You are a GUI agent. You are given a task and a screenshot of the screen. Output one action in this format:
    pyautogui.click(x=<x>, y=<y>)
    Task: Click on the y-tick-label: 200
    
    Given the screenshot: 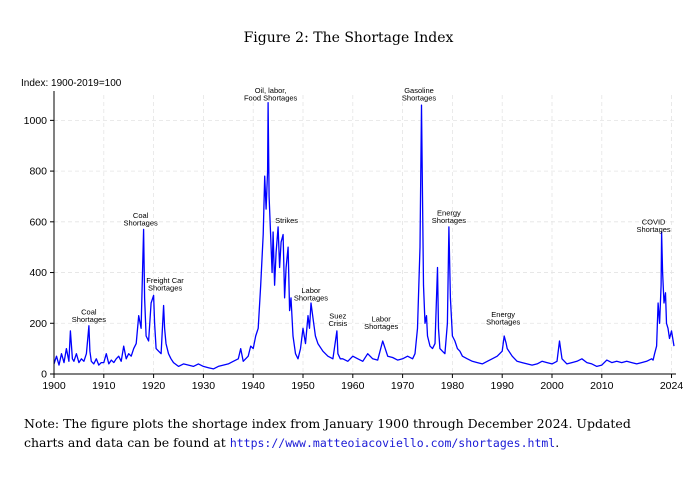 What is the action you would take?
    pyautogui.click(x=38, y=324)
    